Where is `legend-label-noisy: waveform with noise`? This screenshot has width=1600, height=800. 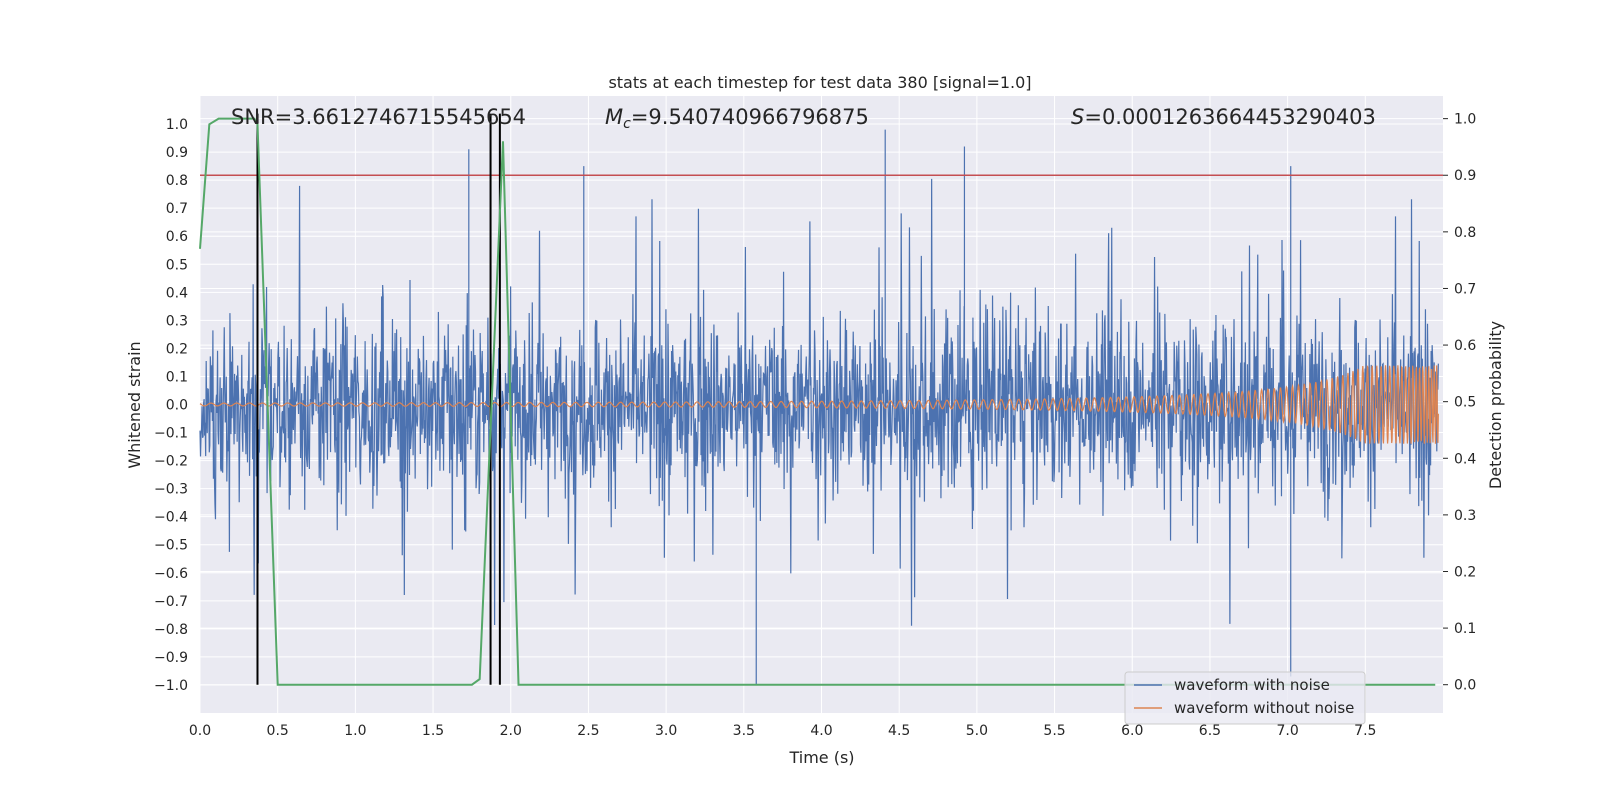 legend-label-noisy: waveform with noise is located at coordinates (1252, 685).